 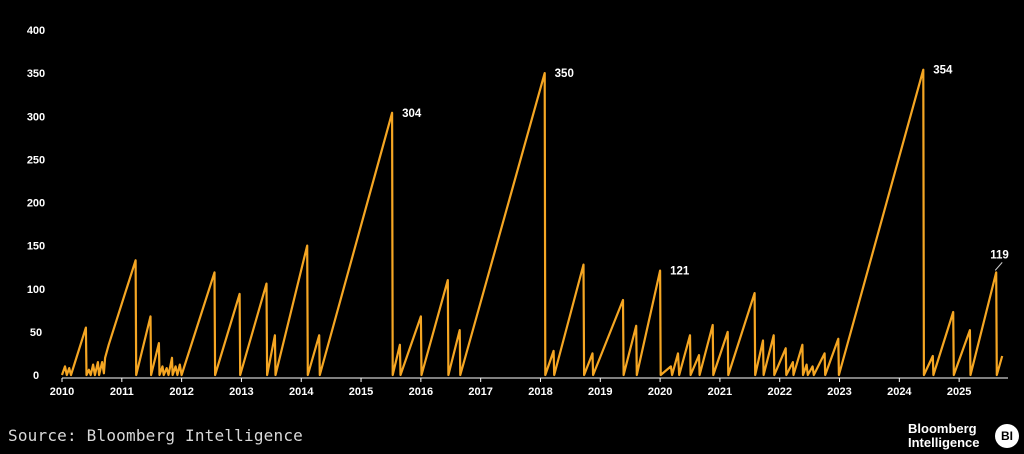 I want to click on x-tick-label: 2023, so click(x=839, y=392).